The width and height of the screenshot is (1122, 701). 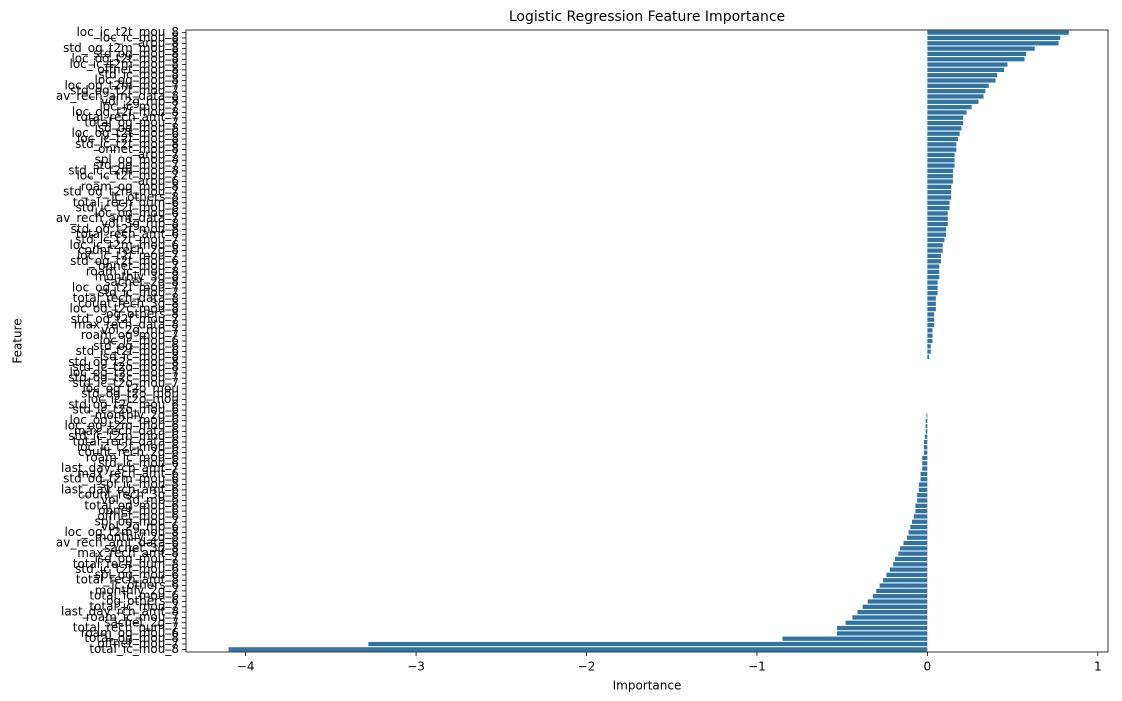 I want to click on y-tick-label: loc_ic_mou_7, so click(x=139, y=107).